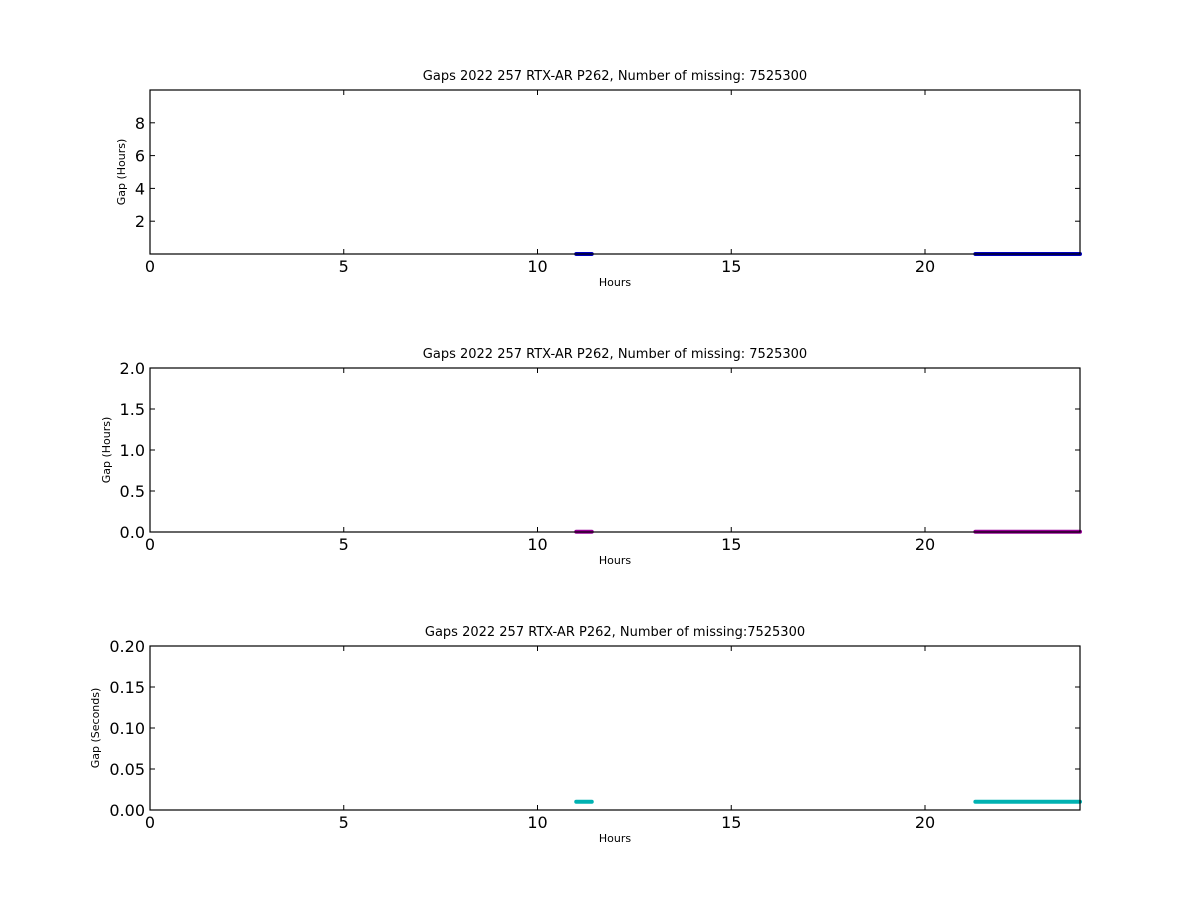 The image size is (1200, 900). Describe the element at coordinates (140, 123) in the screenshot. I see `y-tick-label: 8` at that location.